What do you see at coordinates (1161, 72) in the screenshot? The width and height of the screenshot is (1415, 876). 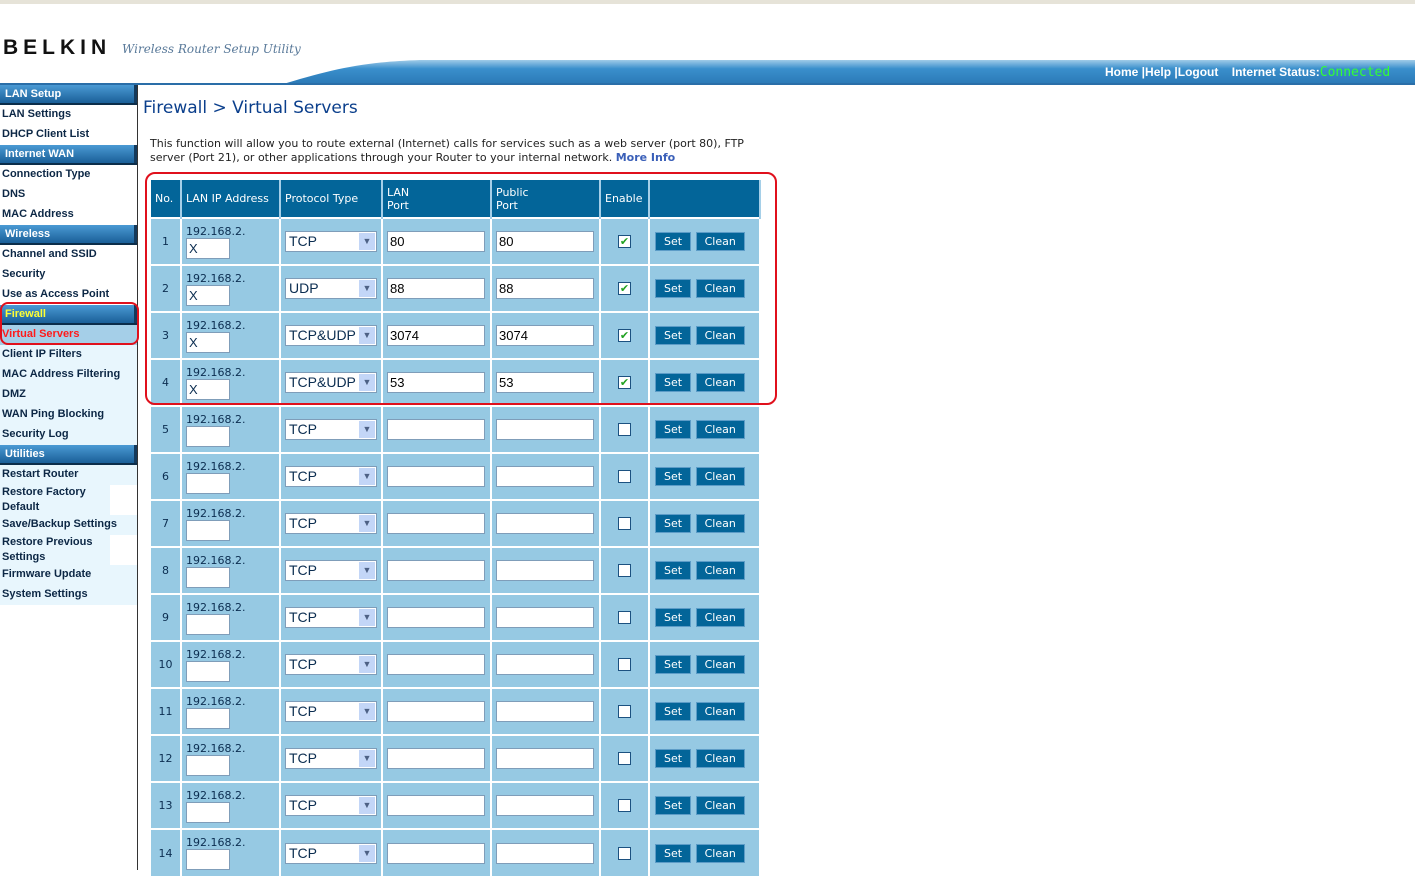 I see `help-link: Help |` at bounding box center [1161, 72].